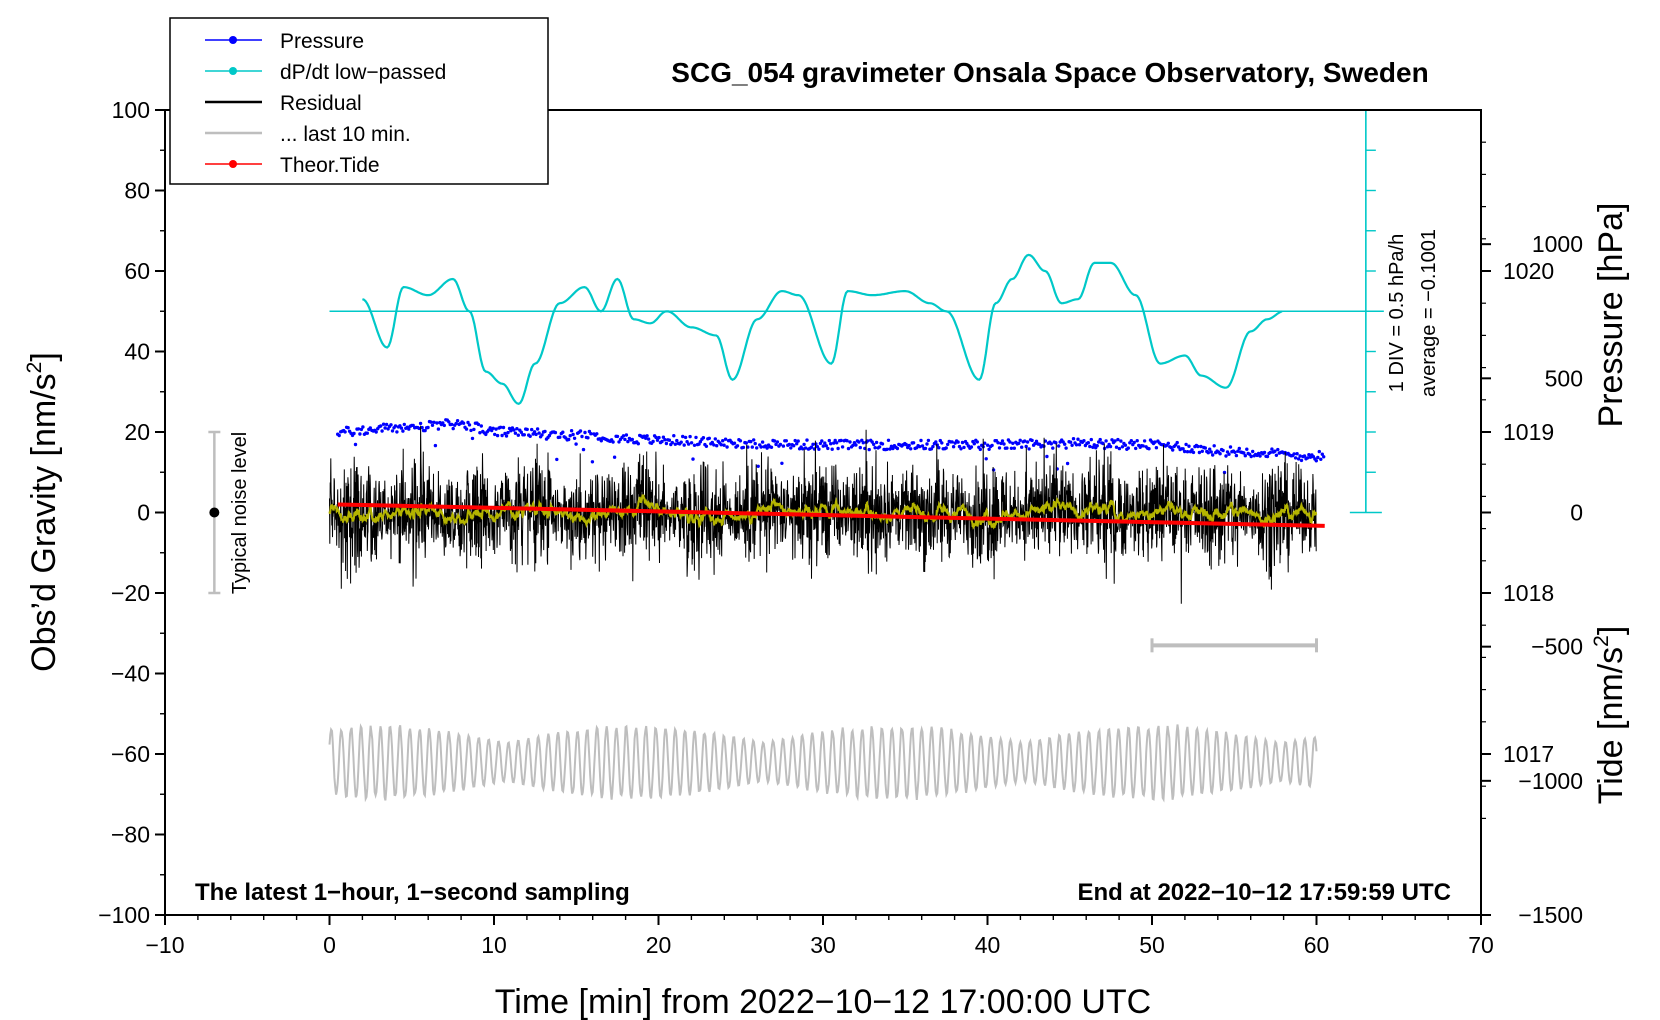  What do you see at coordinates (1557, 244) in the screenshot?
I see `tide-tick-label: 1000` at bounding box center [1557, 244].